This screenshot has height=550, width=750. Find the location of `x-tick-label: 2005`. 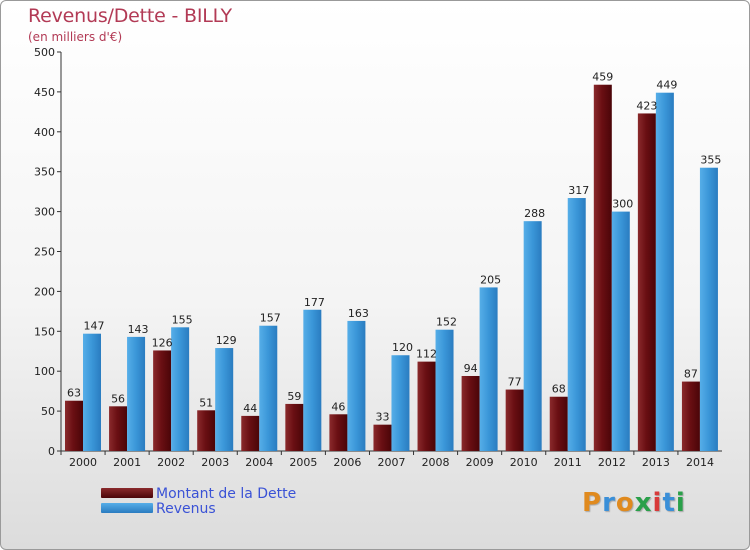

x-tick-label: 2005 is located at coordinates (303, 462).